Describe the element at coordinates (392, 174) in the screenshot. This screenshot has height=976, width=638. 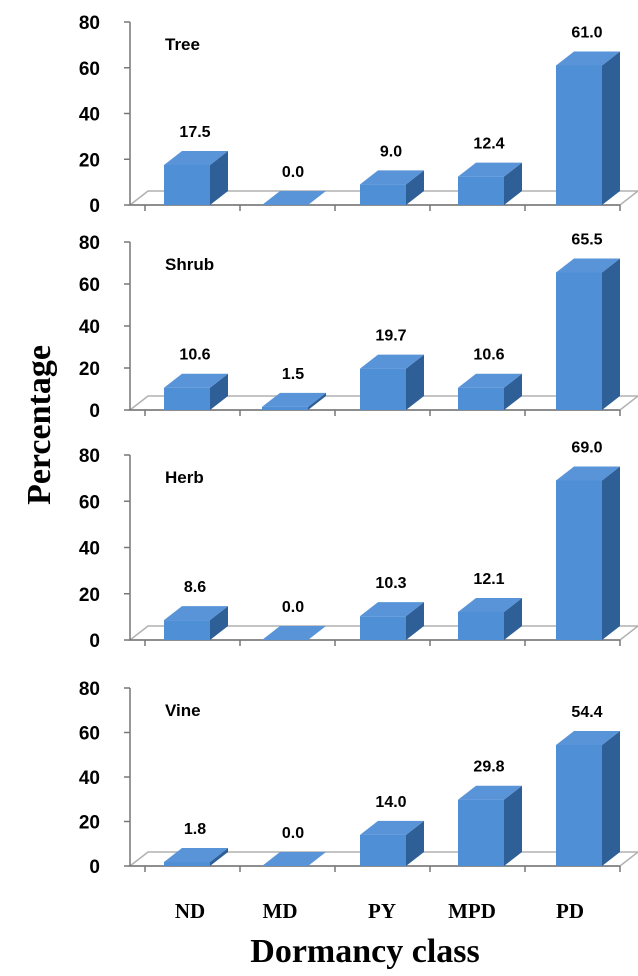
I see `bar-py: 9.0` at that location.